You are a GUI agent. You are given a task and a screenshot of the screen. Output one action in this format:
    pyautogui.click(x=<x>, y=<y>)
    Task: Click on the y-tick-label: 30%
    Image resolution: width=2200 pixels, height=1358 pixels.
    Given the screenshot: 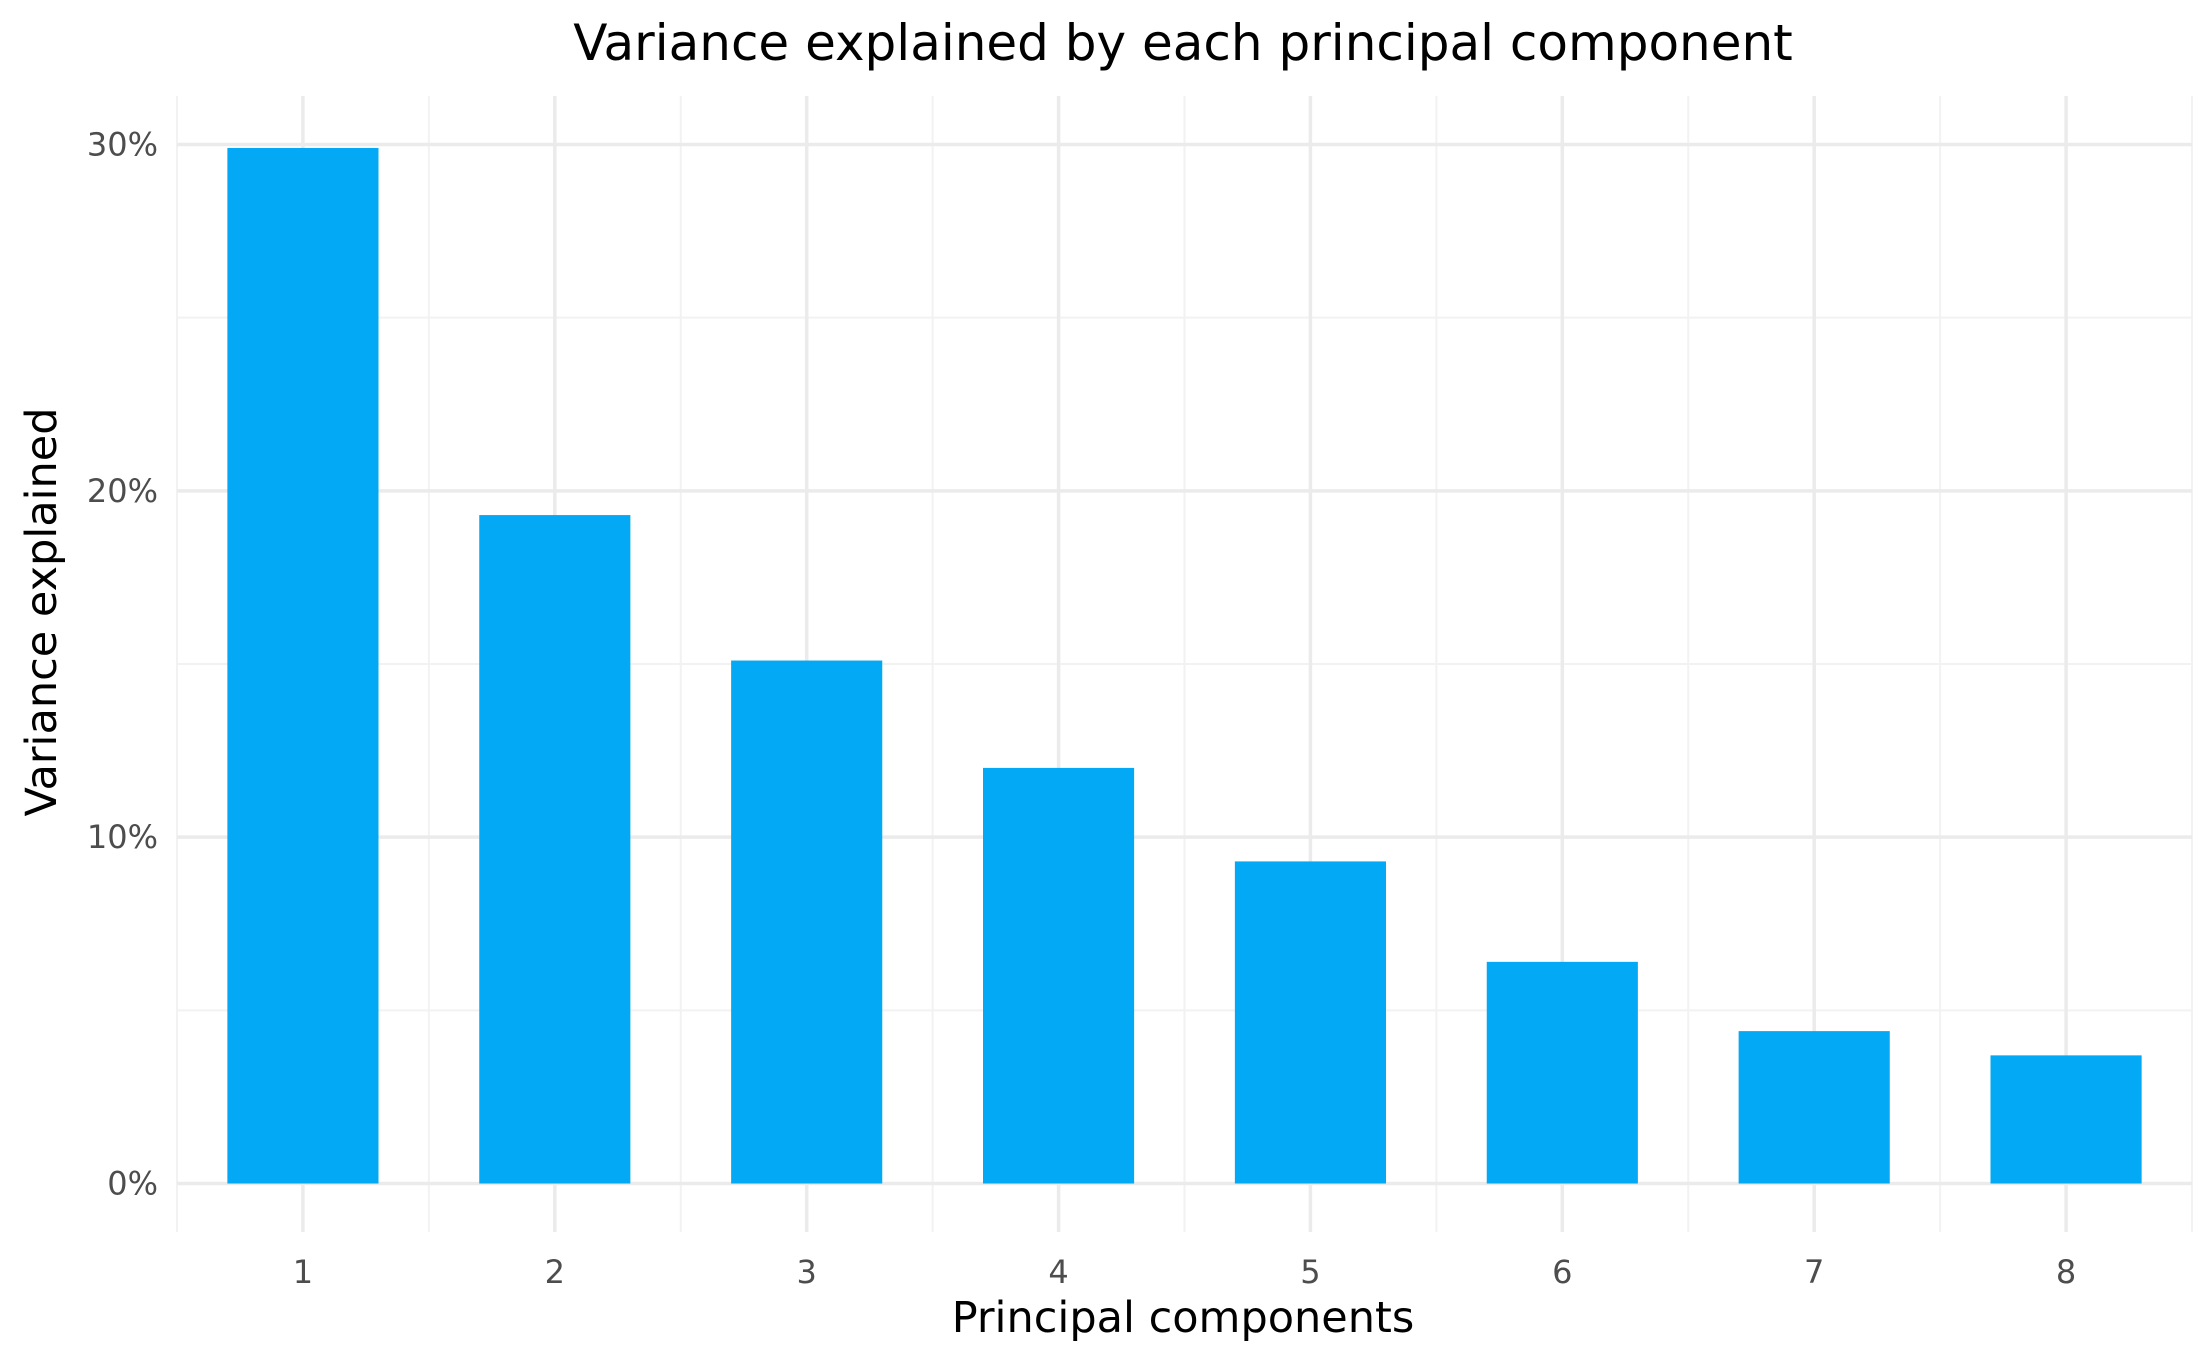 What is the action you would take?
    pyautogui.click(x=122, y=144)
    